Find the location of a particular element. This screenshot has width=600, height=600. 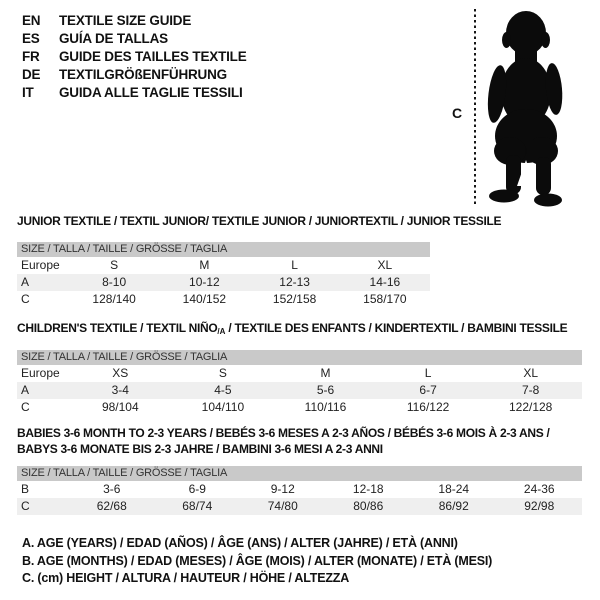

row-label: B is located at coordinates (25, 489).